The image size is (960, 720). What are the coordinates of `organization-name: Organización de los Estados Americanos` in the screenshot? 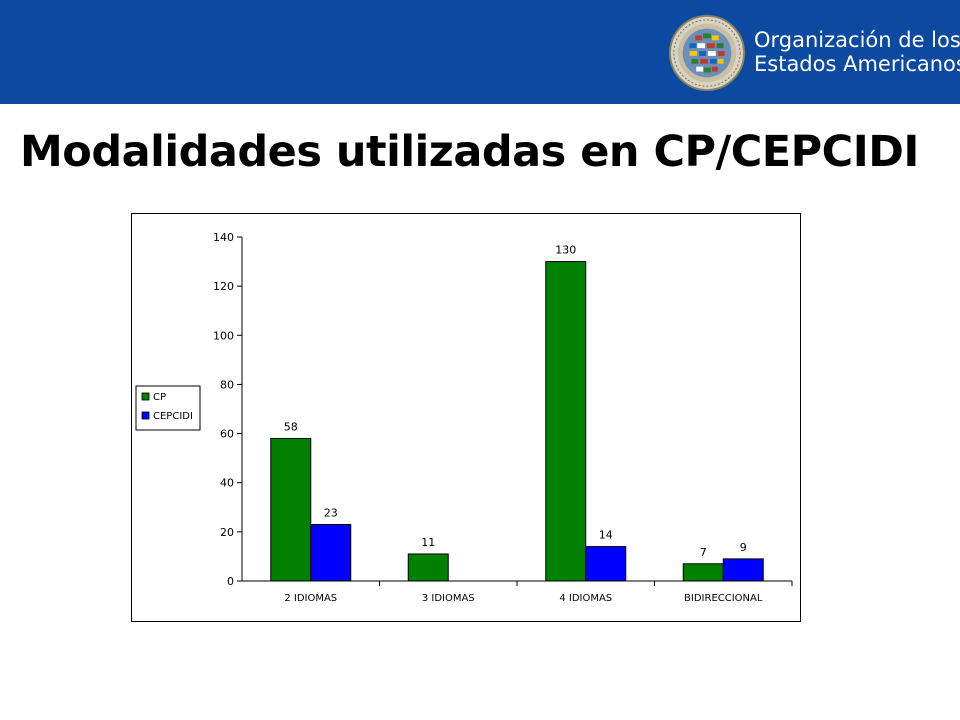 It's located at (857, 52).